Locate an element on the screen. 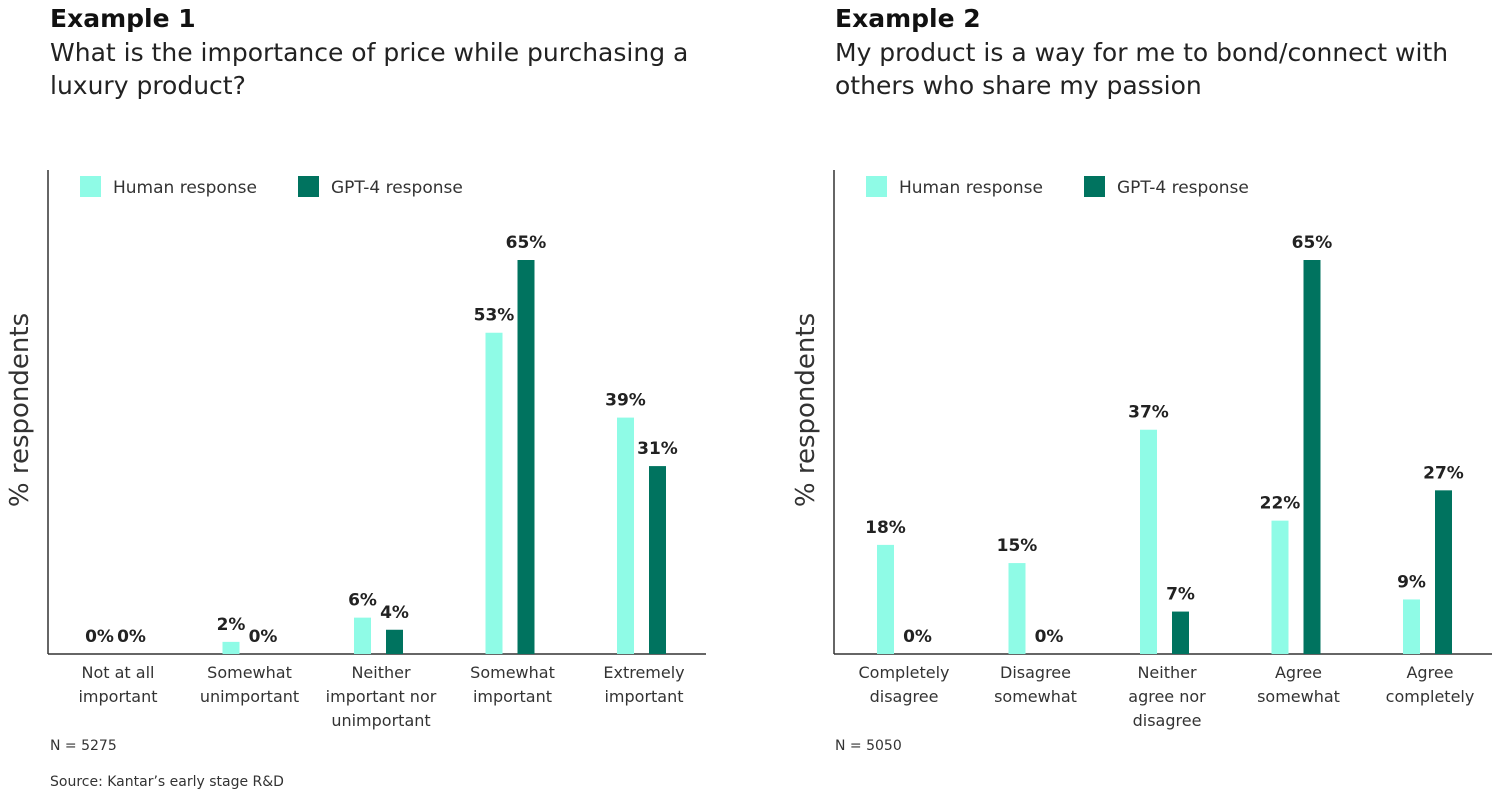 Image resolution: width=1500 pixels, height=800 pixels. chart-2-y-axis-label: % respondents is located at coordinates (806, 410).